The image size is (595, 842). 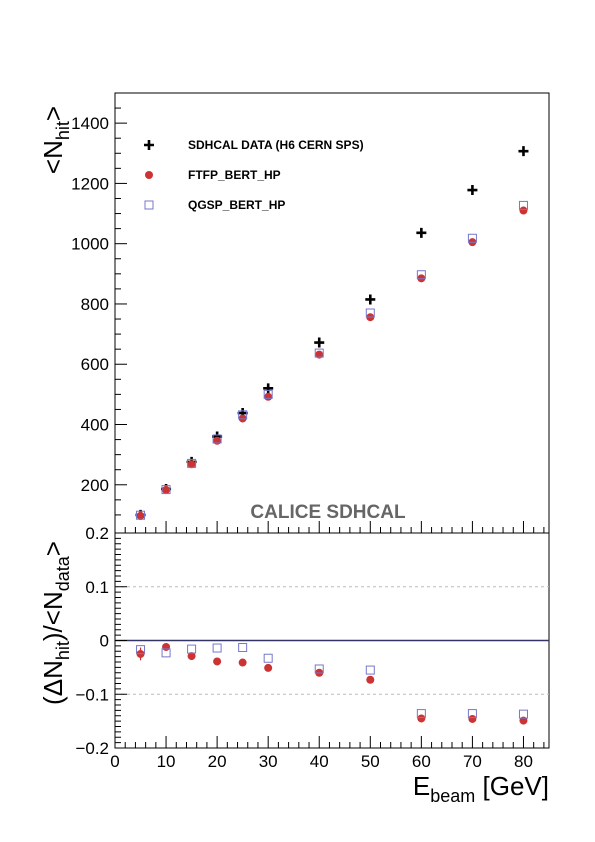 I want to click on ratio-y-axis-title-open: (ΔN, so click(x=53, y=682).